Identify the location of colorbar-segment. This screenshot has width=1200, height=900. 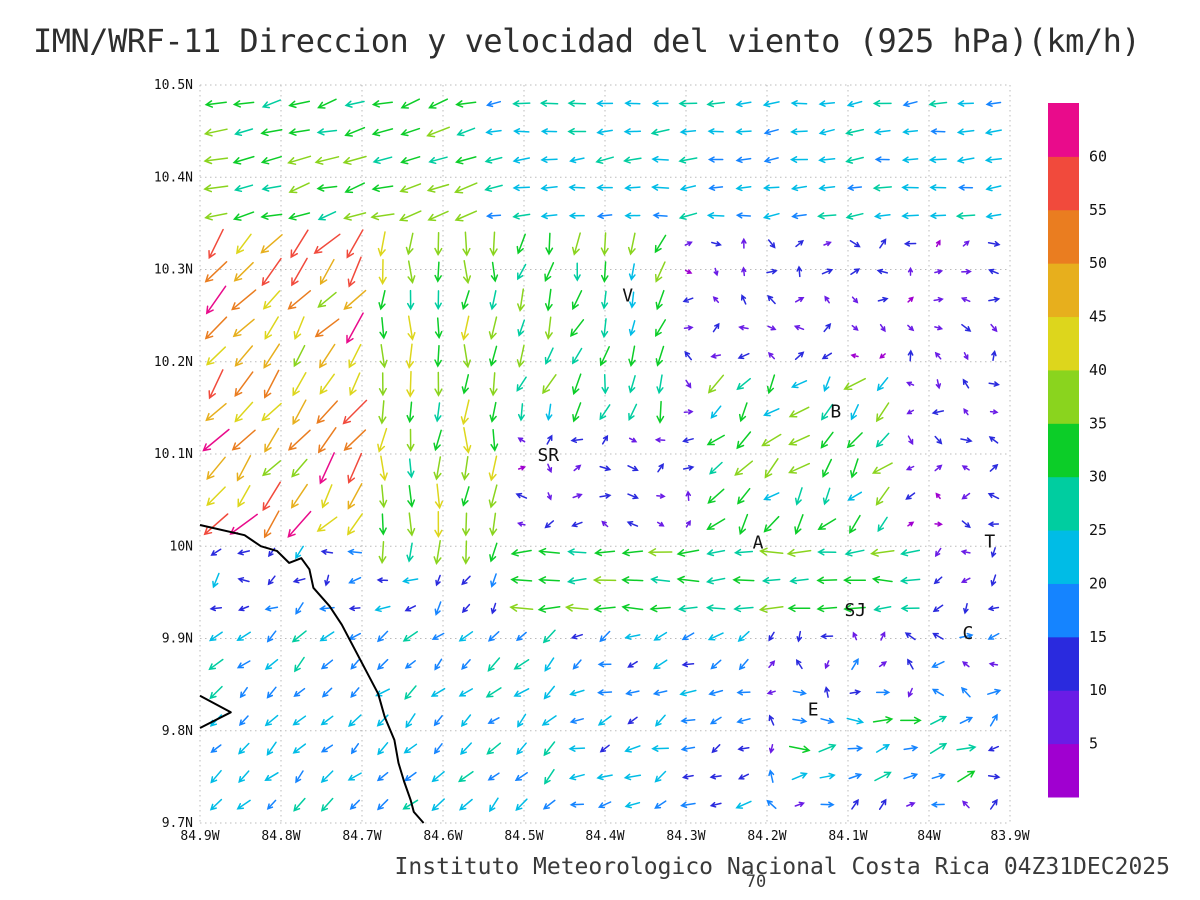
(1063, 236).